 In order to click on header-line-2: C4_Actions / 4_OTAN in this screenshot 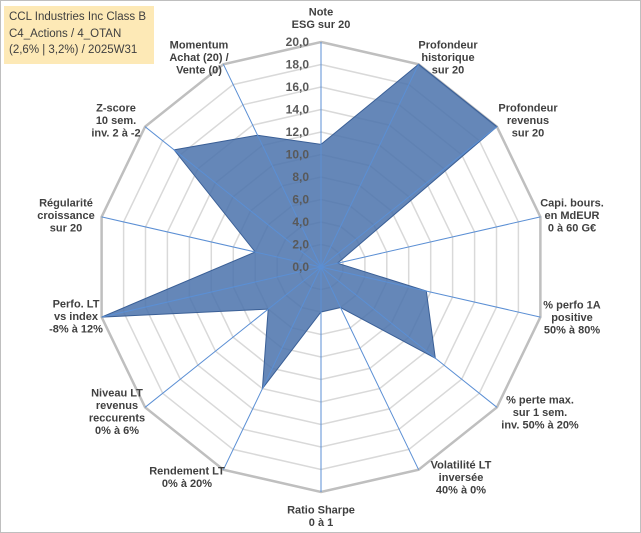, I will do `click(65, 33)`.